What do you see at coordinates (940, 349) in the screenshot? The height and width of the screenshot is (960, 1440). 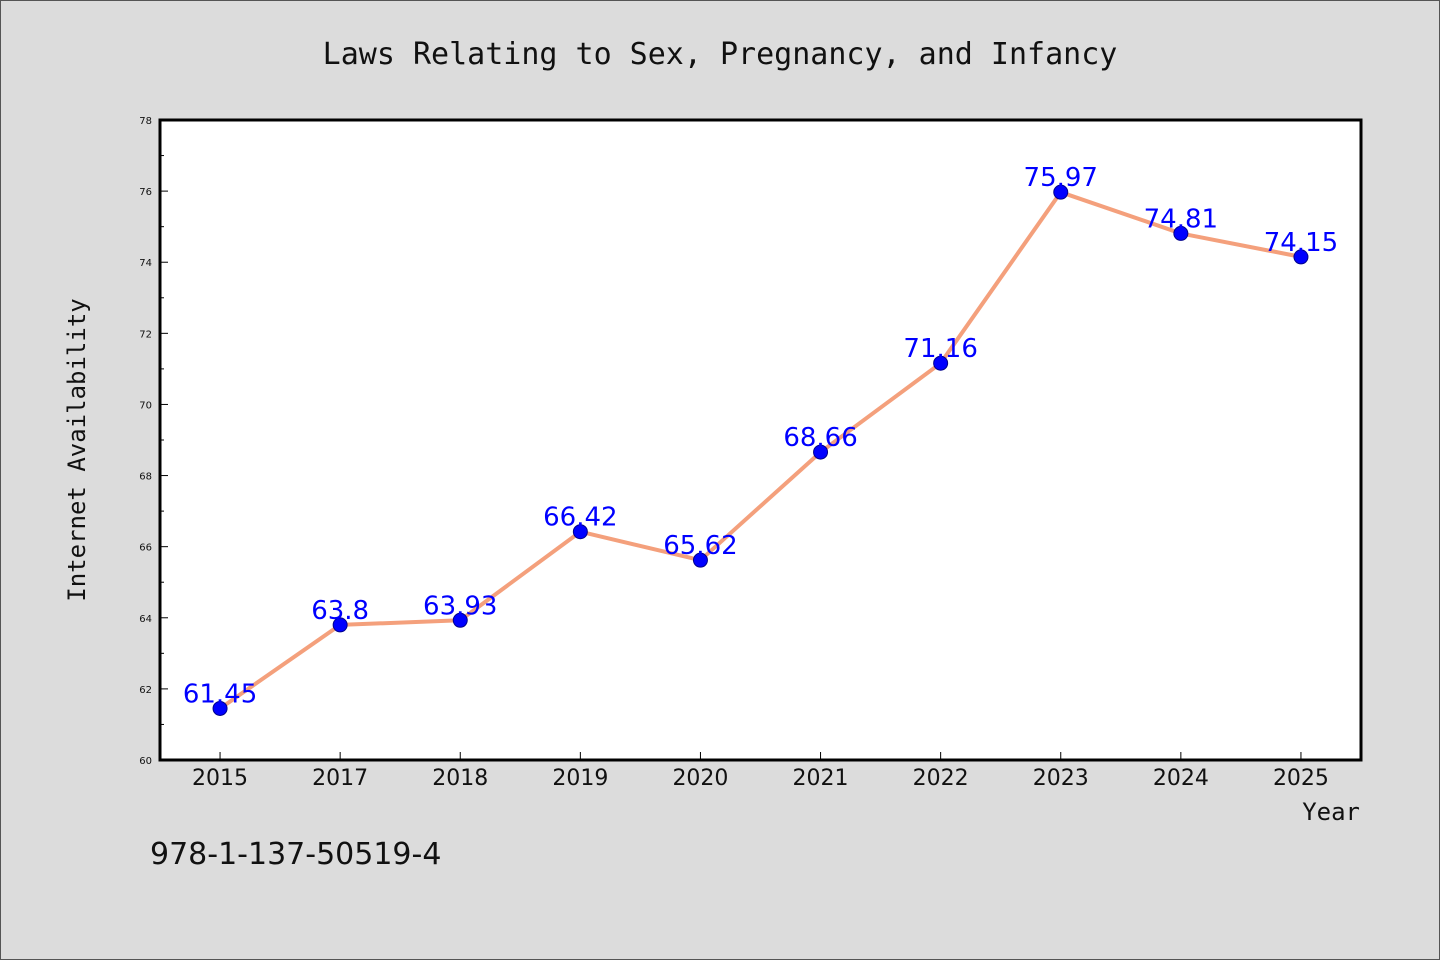 I see `data-label: 71.16` at bounding box center [940, 349].